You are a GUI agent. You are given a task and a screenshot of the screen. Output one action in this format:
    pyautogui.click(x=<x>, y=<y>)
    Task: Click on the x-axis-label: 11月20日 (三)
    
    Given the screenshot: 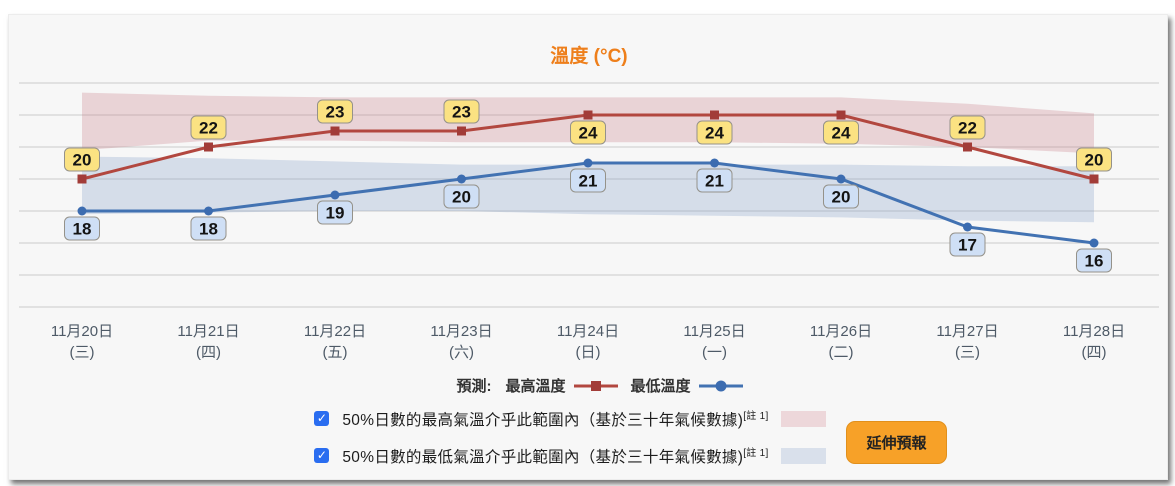 What is the action you would take?
    pyautogui.click(x=82, y=342)
    